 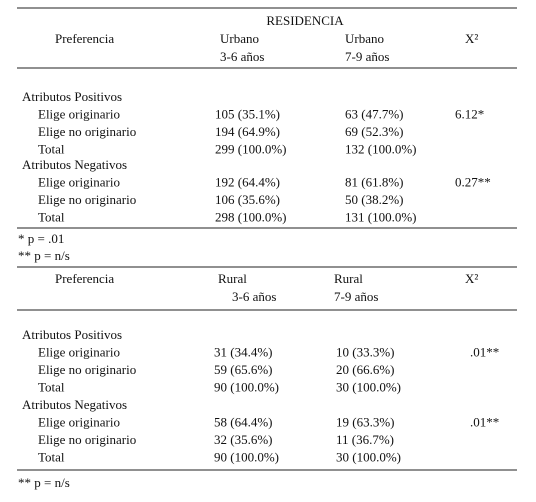 What do you see at coordinates (41, 238) in the screenshot?
I see `footnote: * p = .01` at bounding box center [41, 238].